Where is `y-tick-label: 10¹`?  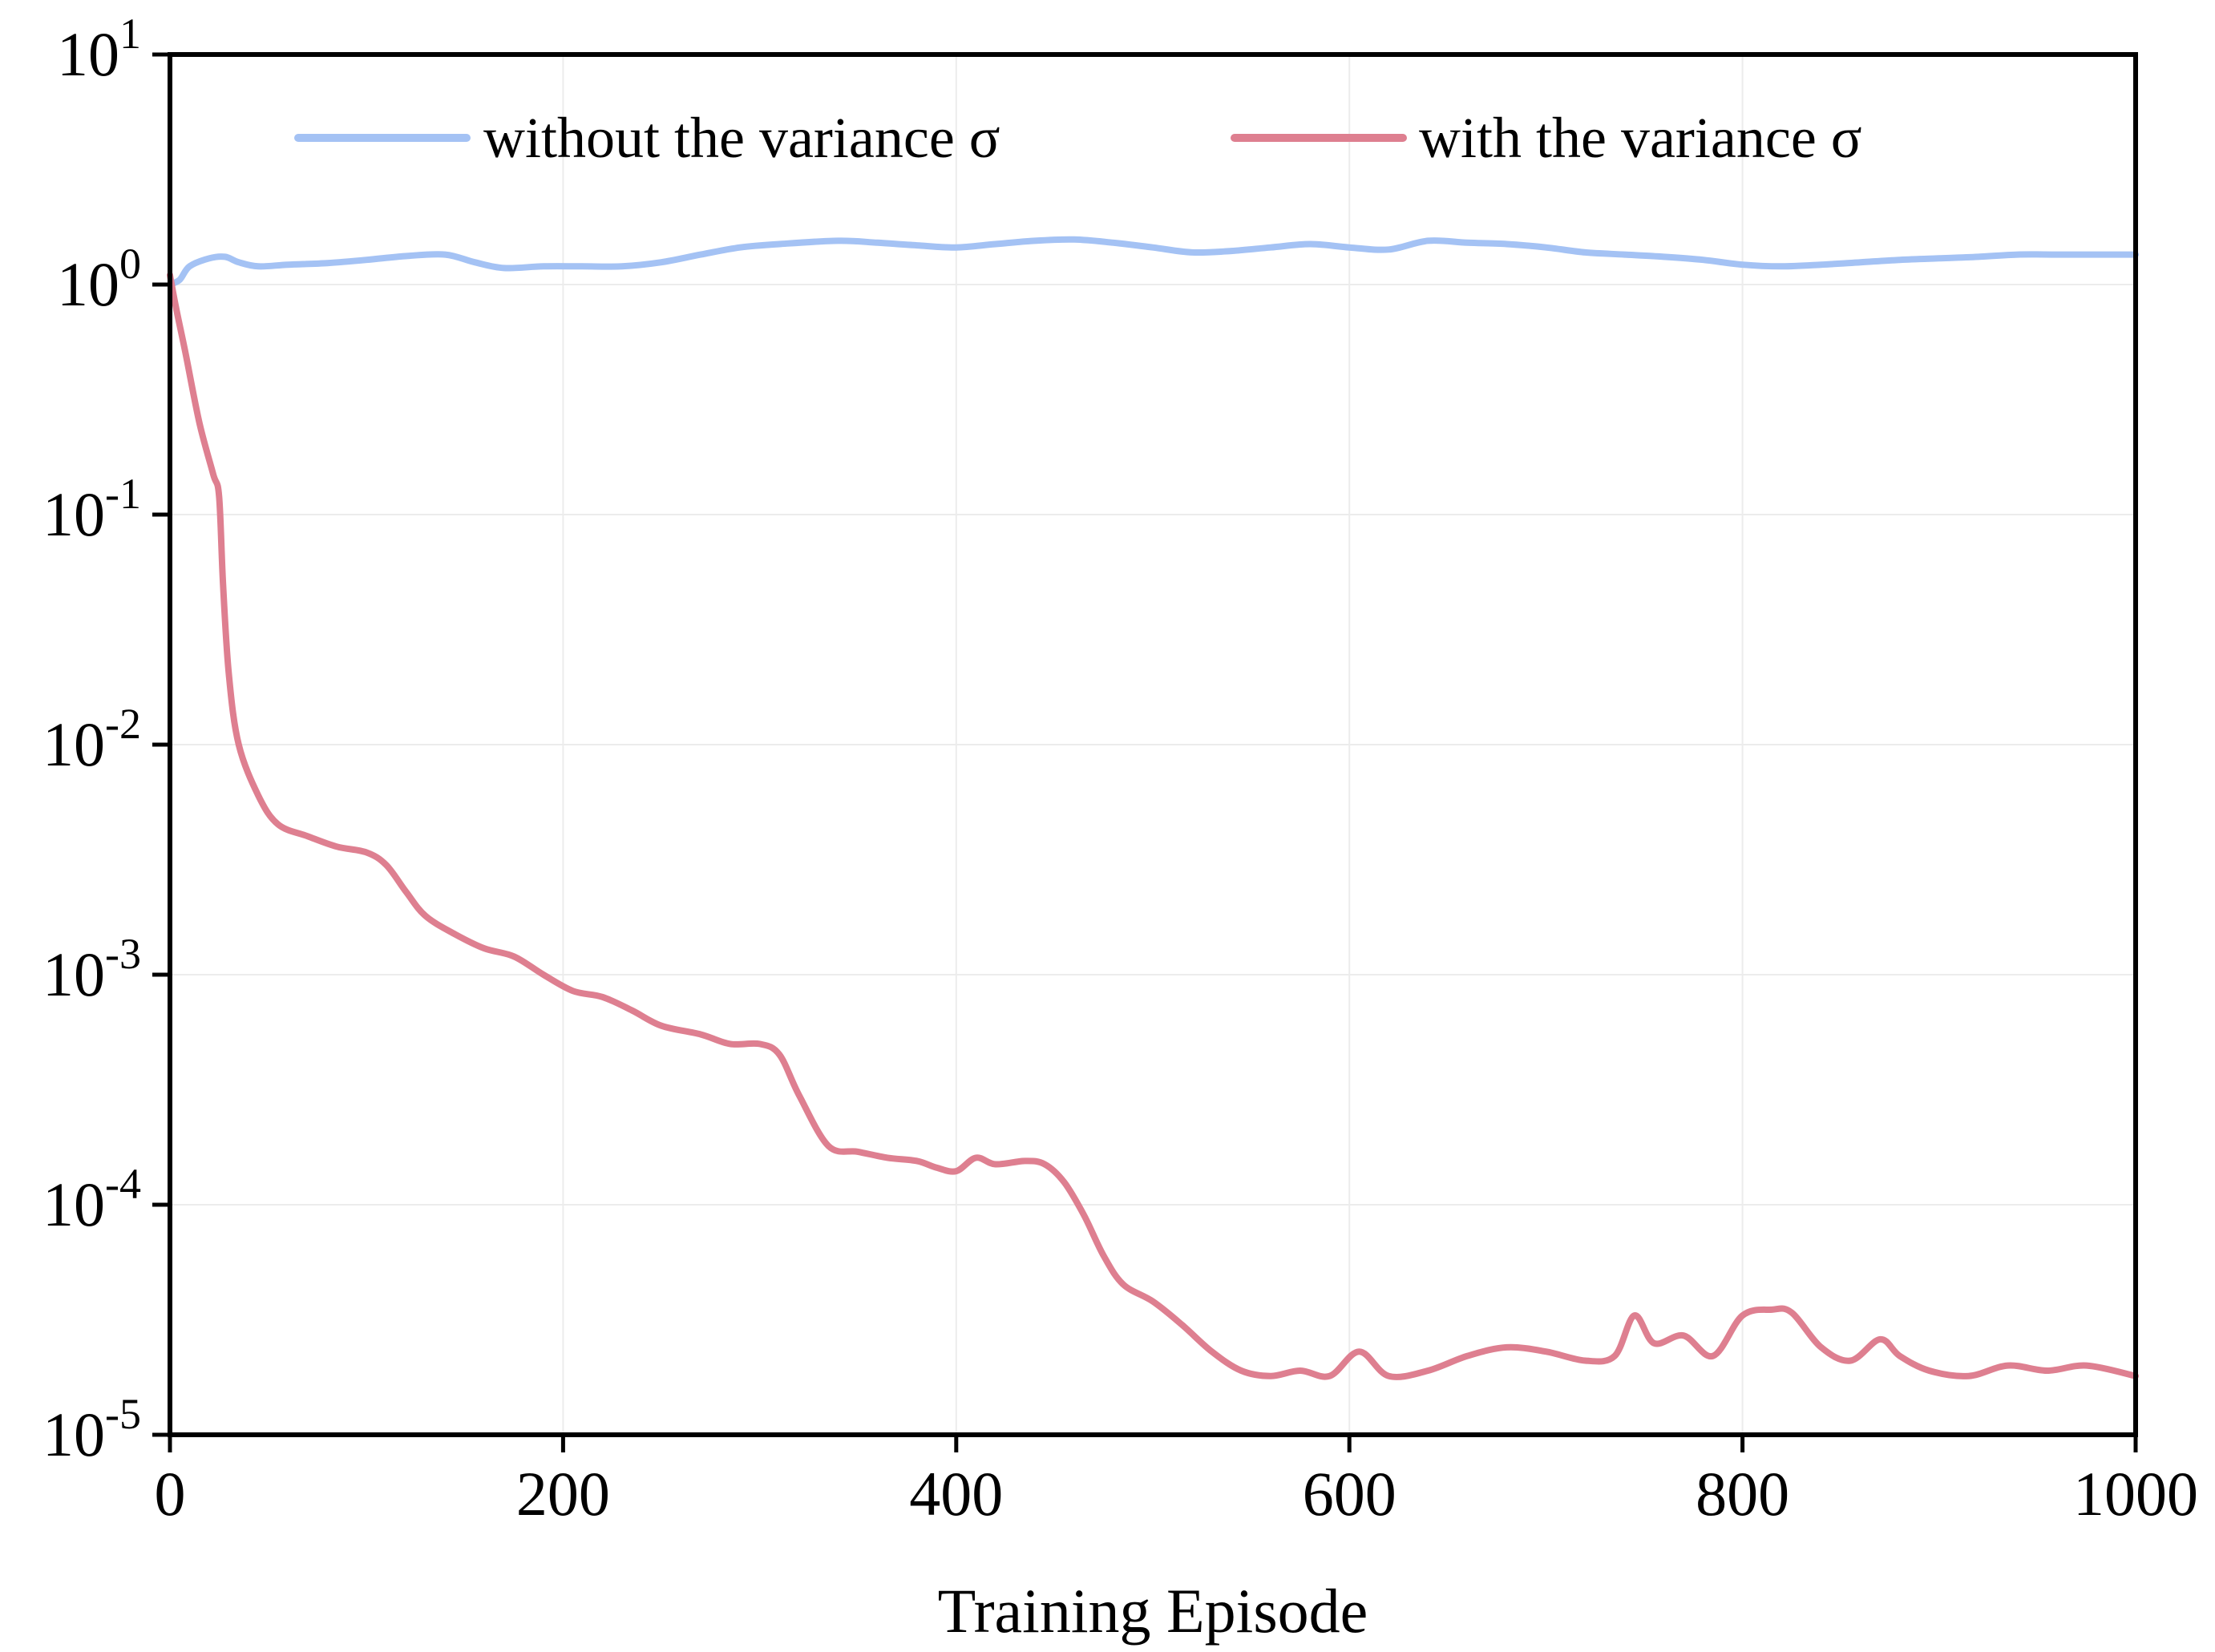 y-tick-label: 10¹ is located at coordinates (99, 49).